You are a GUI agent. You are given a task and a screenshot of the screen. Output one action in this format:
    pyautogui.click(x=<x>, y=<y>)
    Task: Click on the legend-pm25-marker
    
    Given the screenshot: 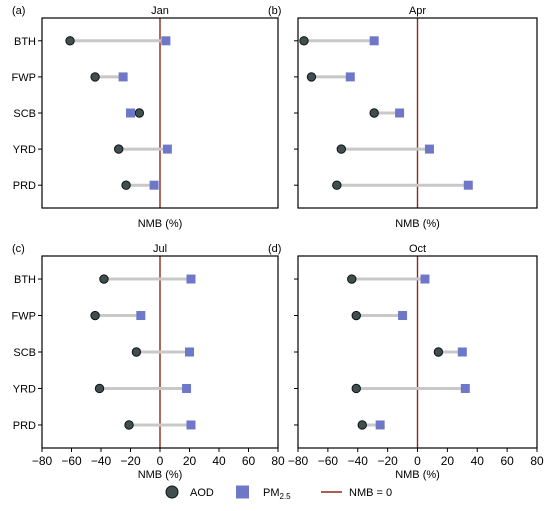 What is the action you would take?
    pyautogui.click(x=242, y=492)
    